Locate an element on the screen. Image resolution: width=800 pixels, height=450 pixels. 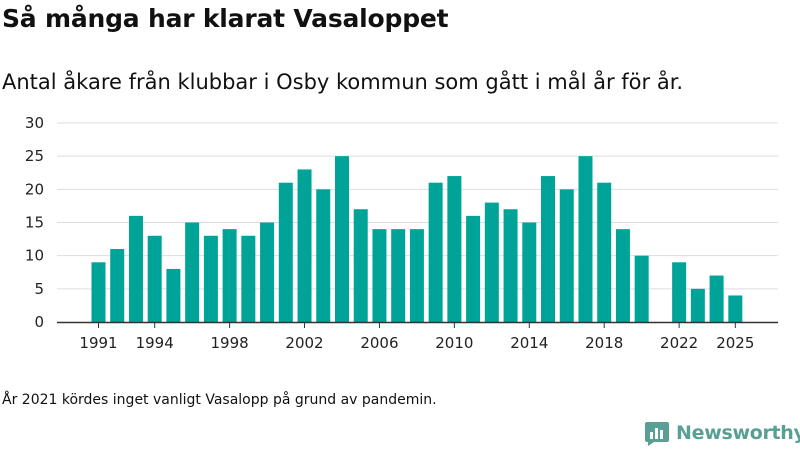
bar-1999 is located at coordinates (248, 278).